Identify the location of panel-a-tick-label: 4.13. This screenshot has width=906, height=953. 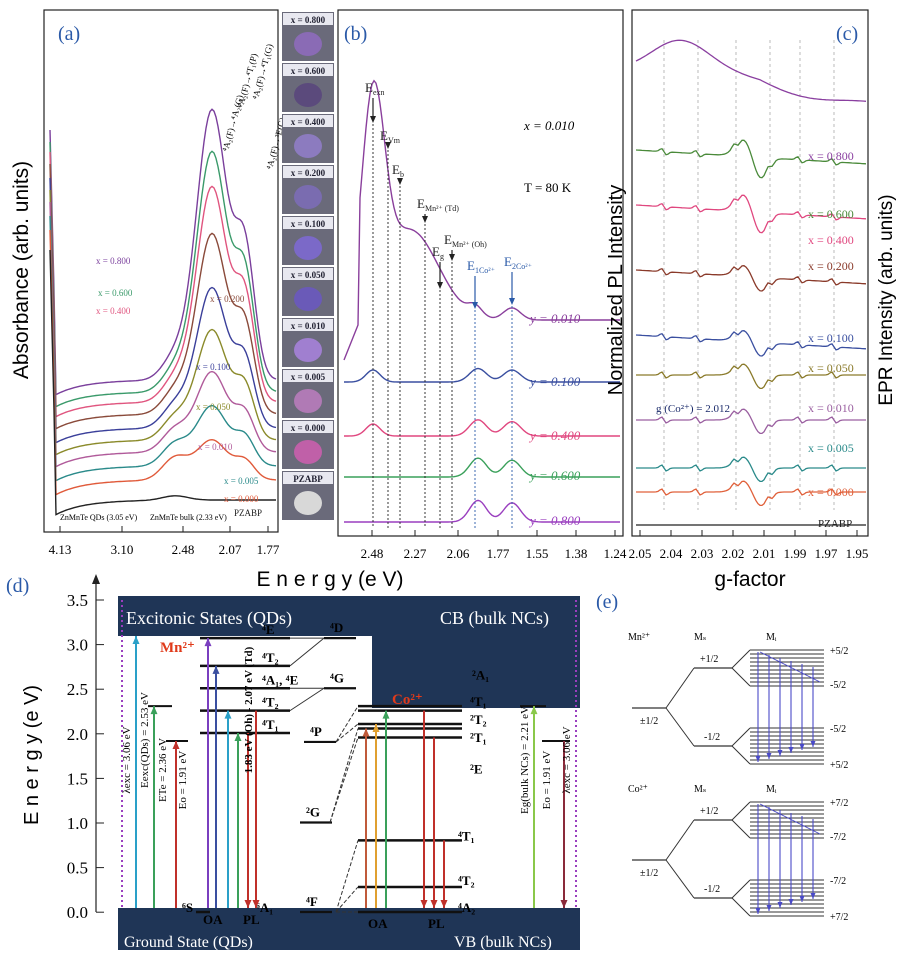
(60, 549).